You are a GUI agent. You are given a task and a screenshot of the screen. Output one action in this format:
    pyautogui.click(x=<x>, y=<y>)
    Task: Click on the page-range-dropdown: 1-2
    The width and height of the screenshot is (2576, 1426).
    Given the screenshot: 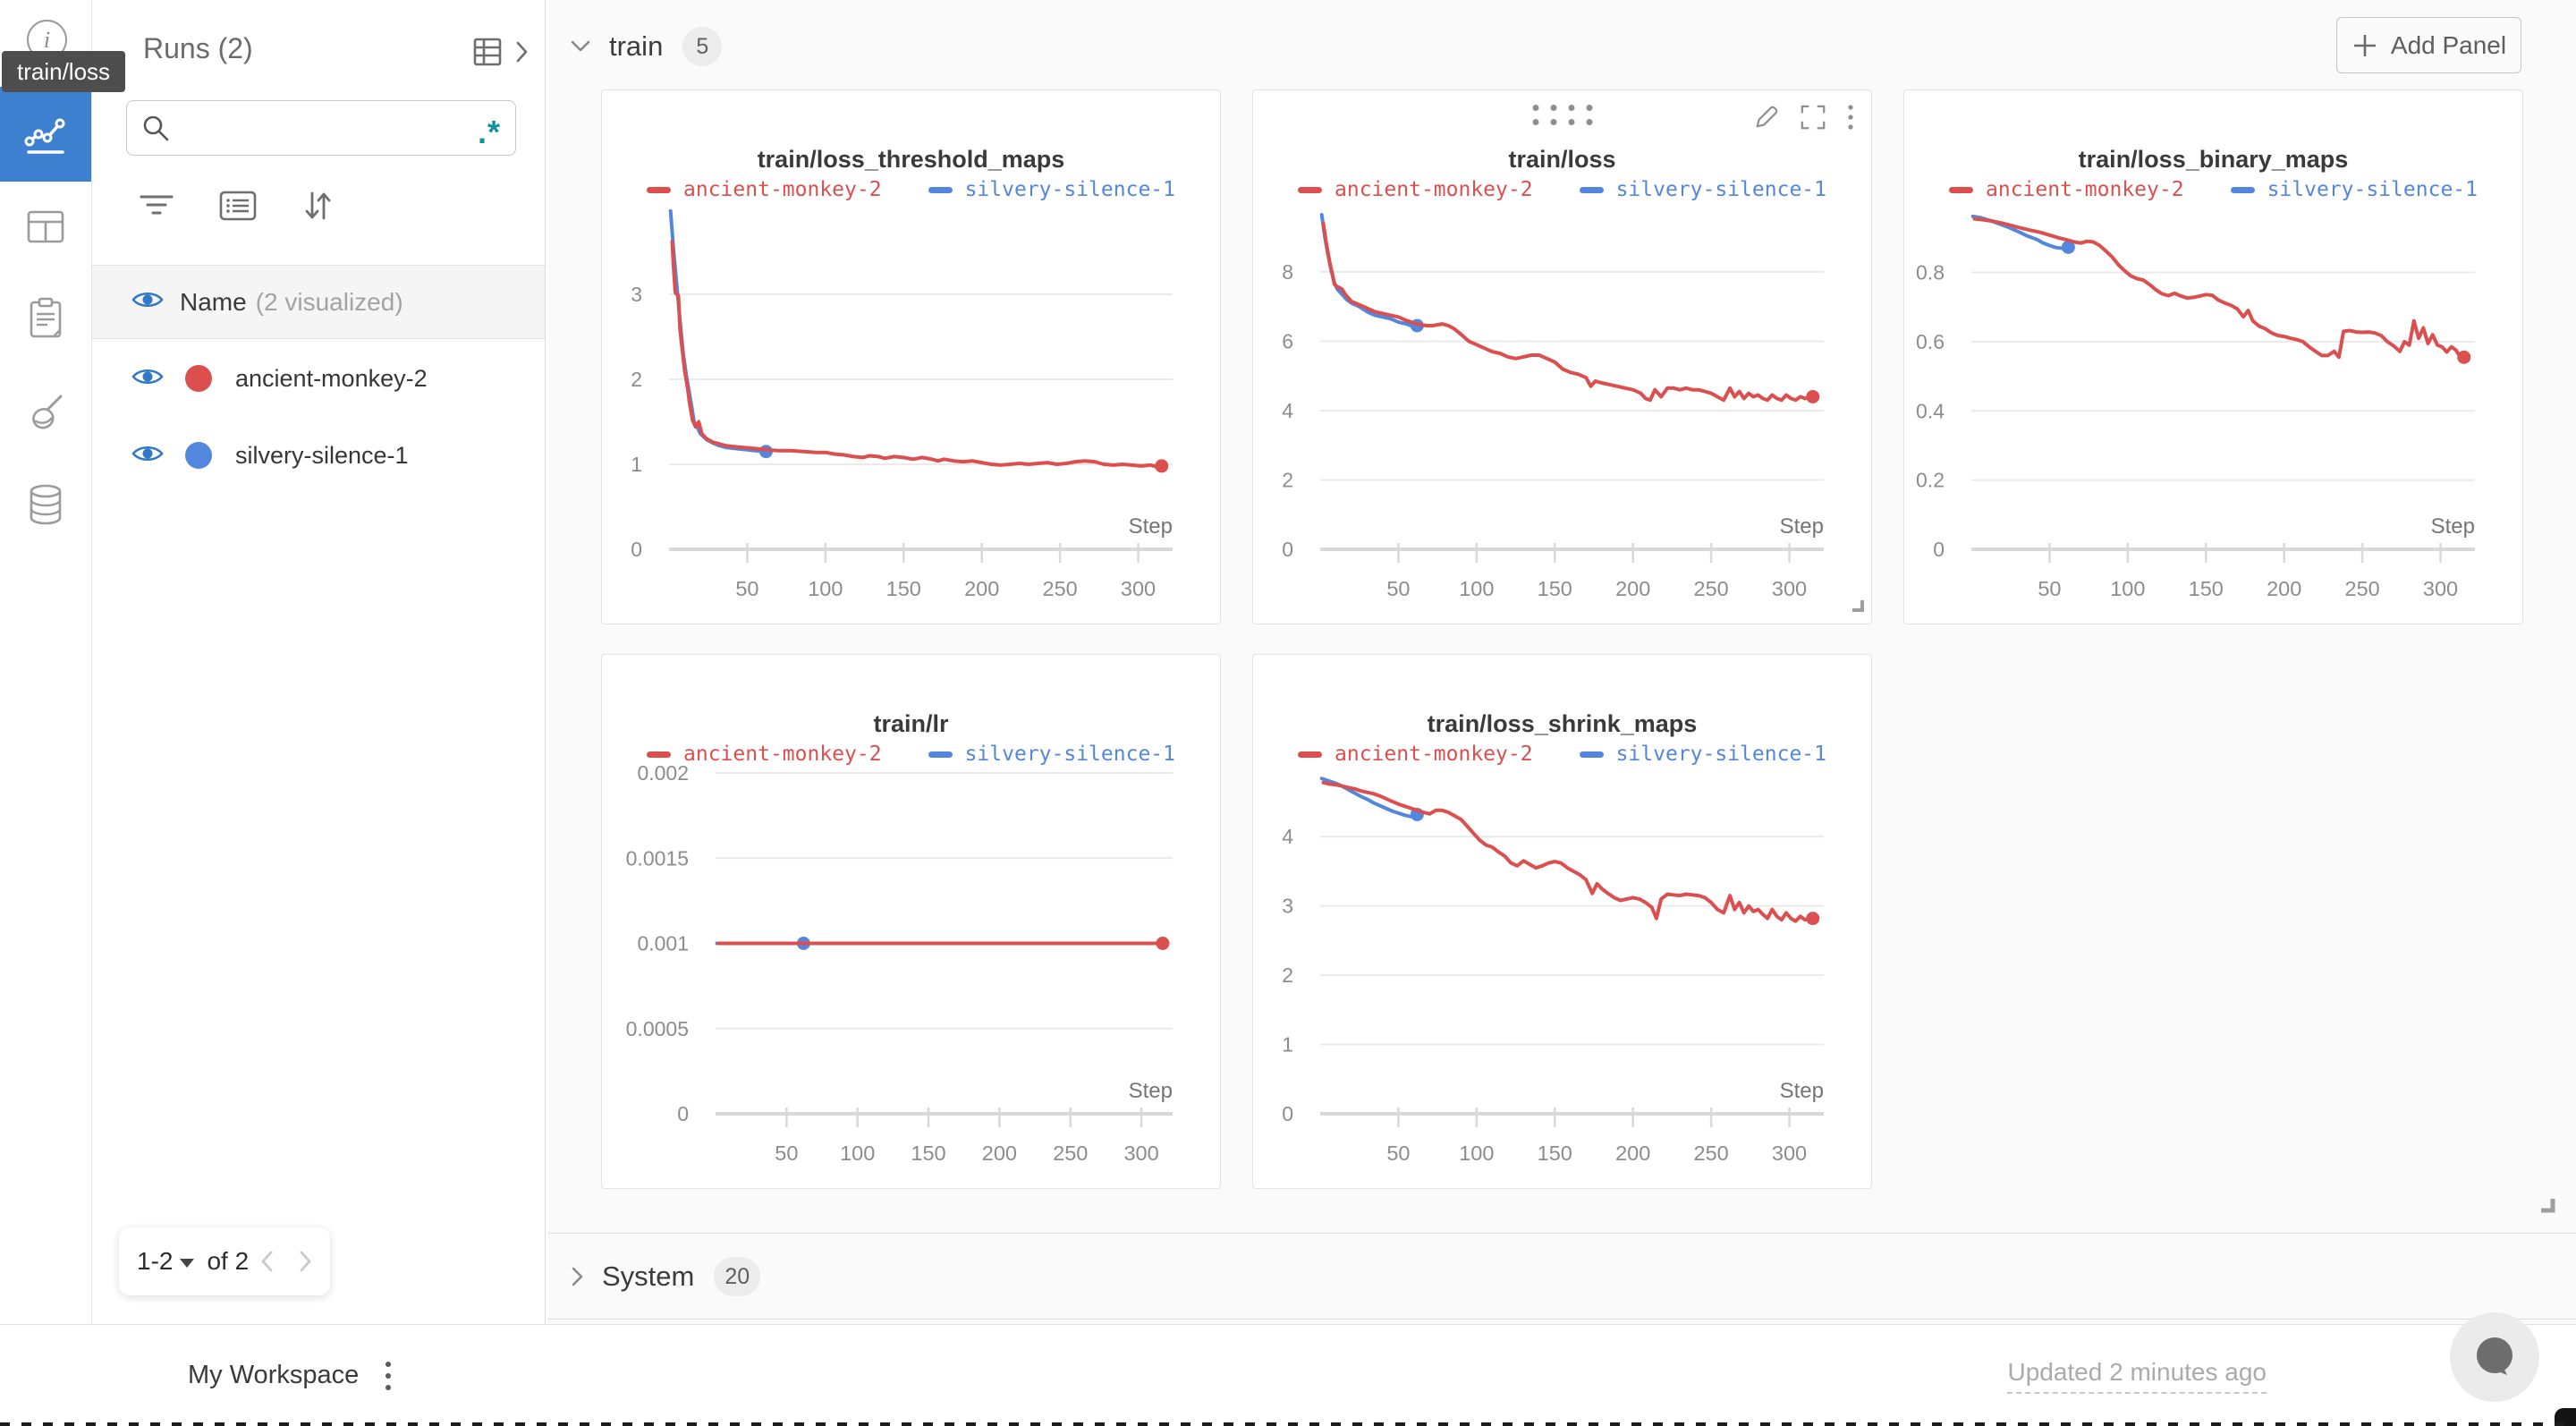 What is the action you would take?
    pyautogui.click(x=155, y=1261)
    